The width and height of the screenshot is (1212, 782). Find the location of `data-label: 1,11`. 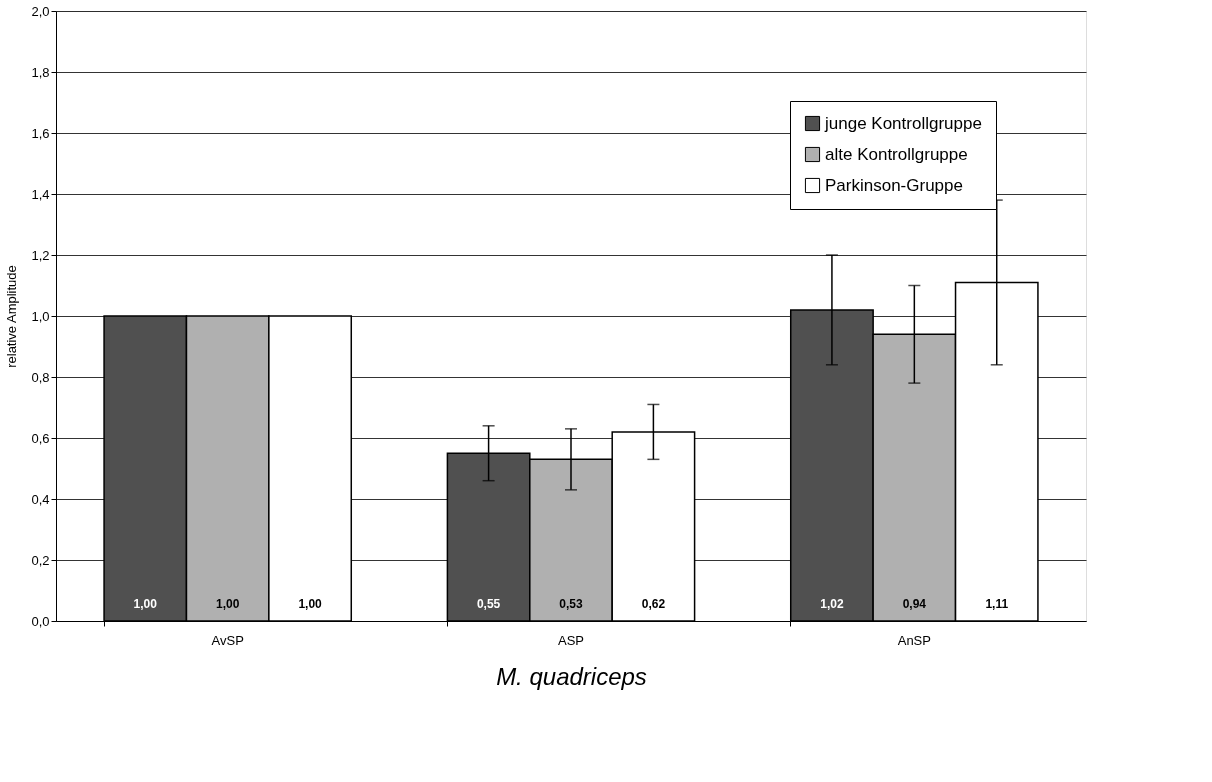

data-label: 1,11 is located at coordinates (997, 604).